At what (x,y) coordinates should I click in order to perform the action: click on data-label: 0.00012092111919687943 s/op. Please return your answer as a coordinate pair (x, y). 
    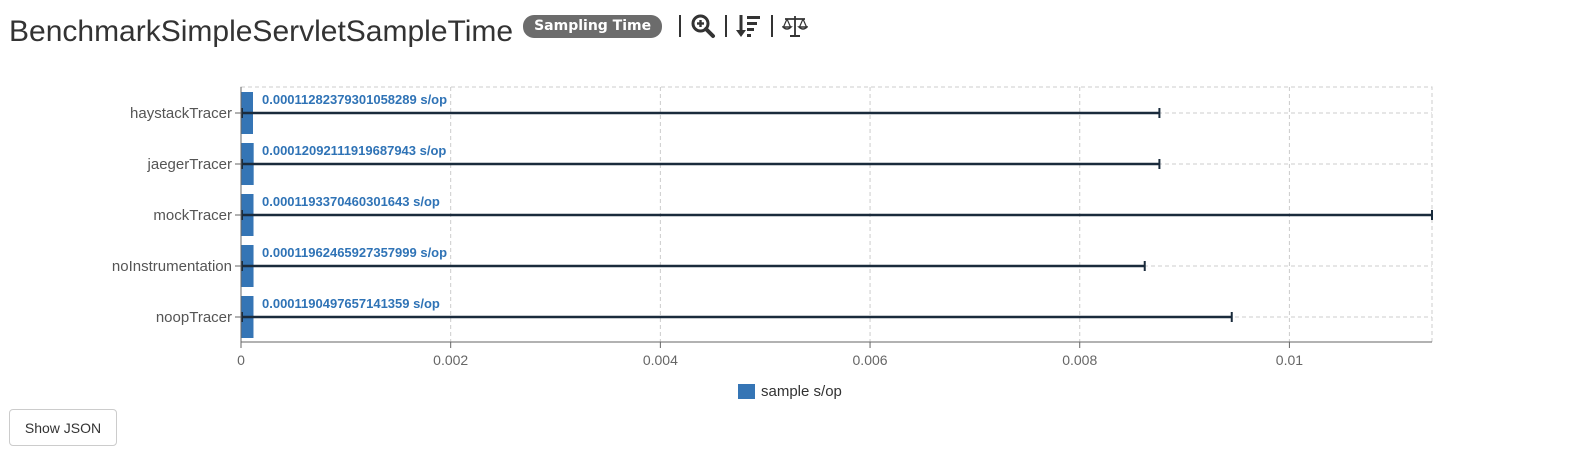
    Looking at the image, I should click on (354, 150).